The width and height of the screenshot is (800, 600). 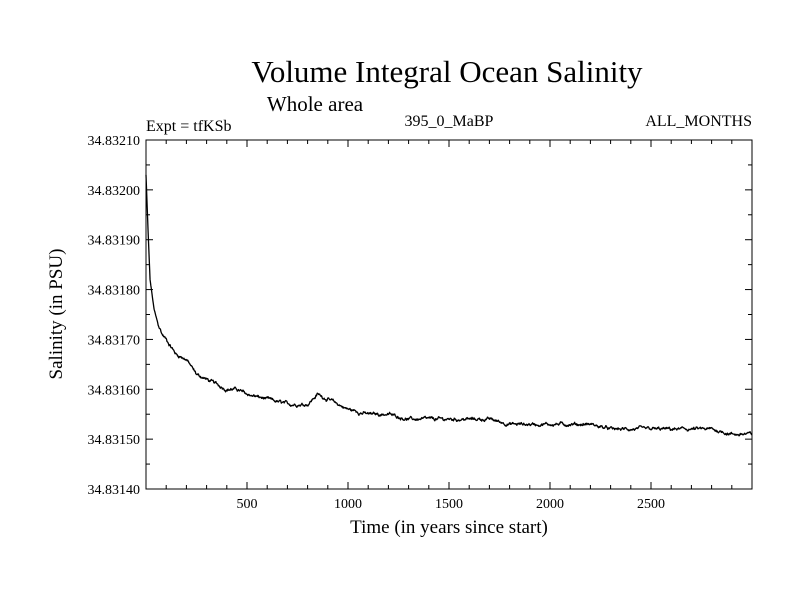 What do you see at coordinates (114, 390) in the screenshot?
I see `y-tick-label: 34.83160` at bounding box center [114, 390].